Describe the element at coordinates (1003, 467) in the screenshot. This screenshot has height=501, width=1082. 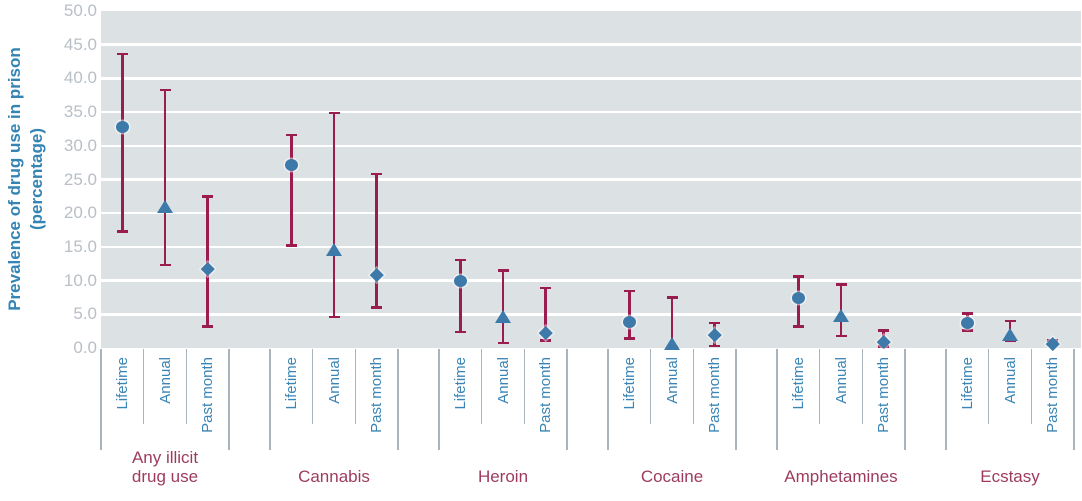
I see `category-label: Ecstasy` at that location.